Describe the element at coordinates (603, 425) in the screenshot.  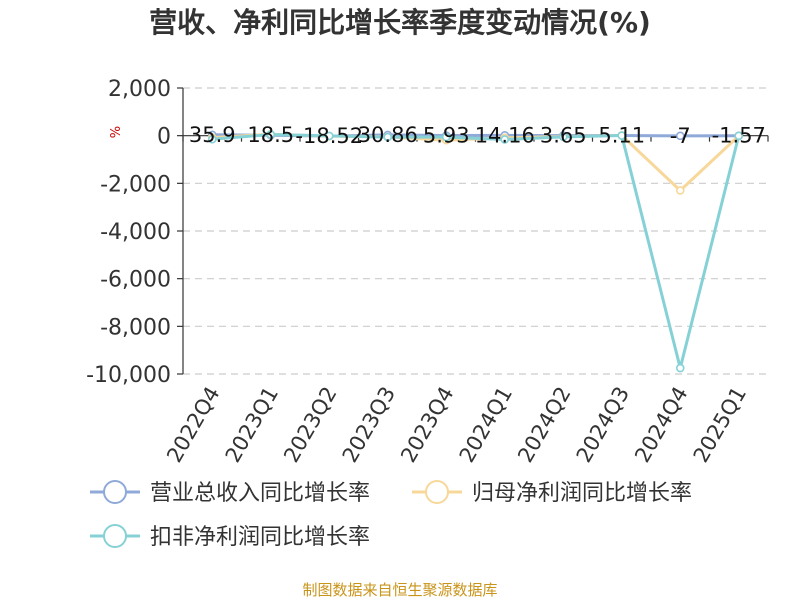
I see `x-tick-label: 2024Q3` at that location.